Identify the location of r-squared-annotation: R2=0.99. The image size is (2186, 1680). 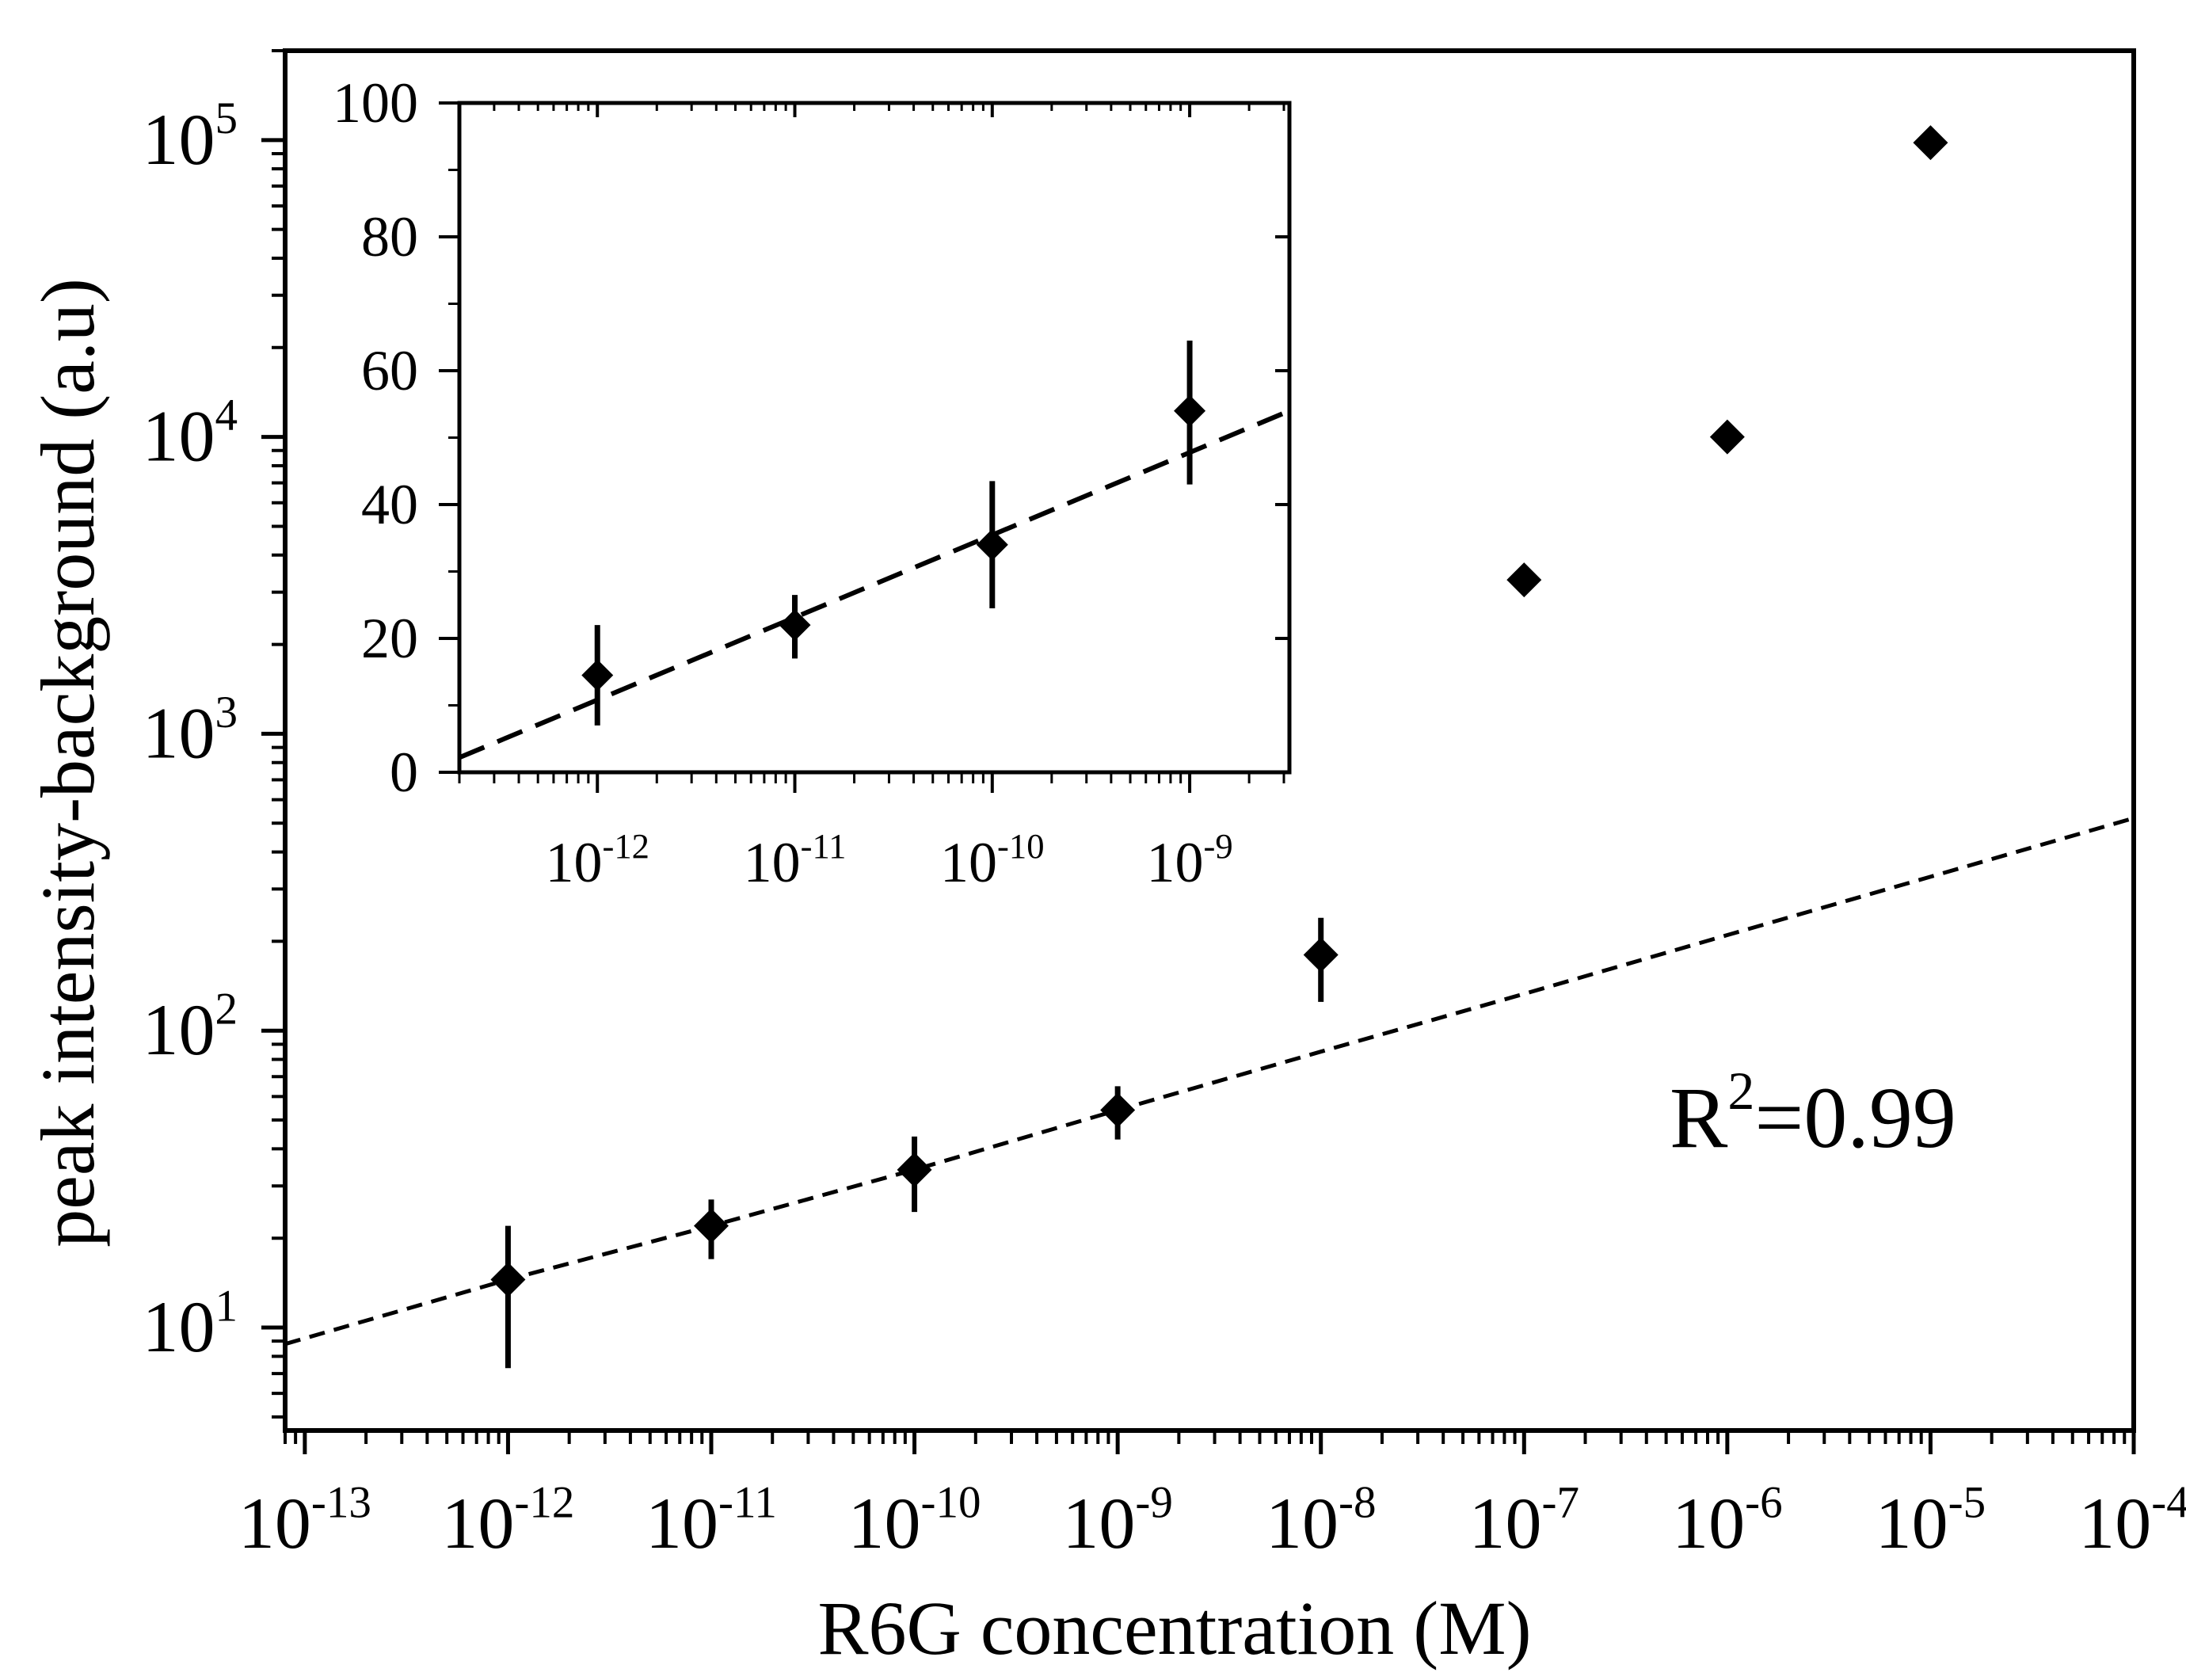
(1813, 1113).